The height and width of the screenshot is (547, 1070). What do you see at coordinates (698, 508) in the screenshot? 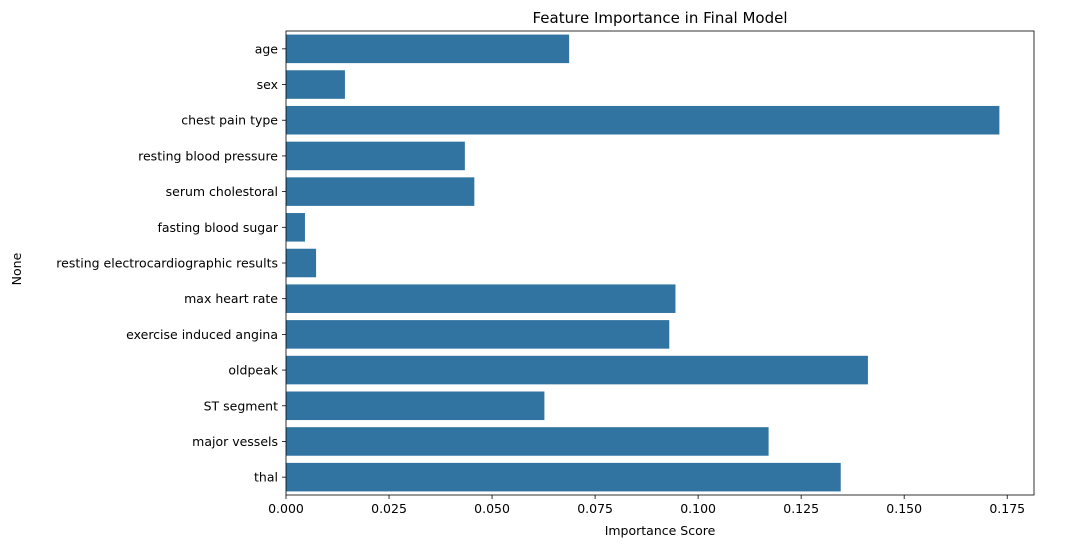
I see `x-tick-label: 0.100` at bounding box center [698, 508].